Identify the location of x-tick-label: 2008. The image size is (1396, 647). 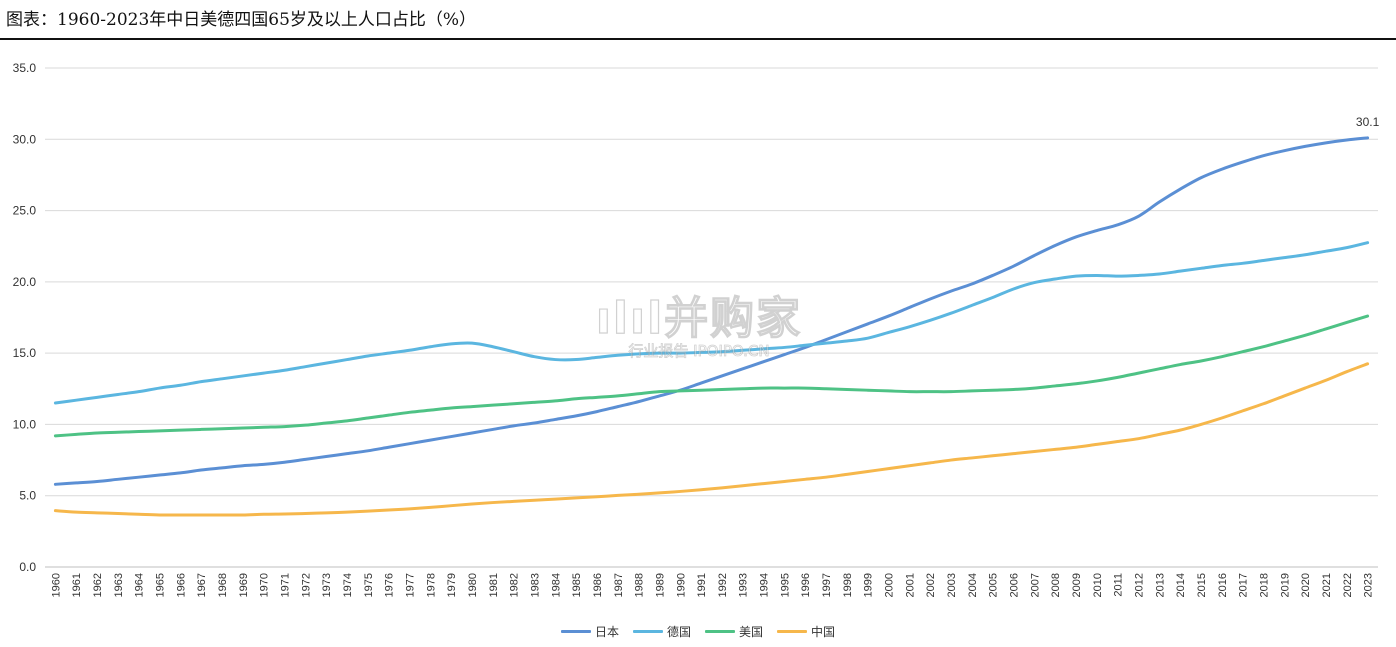
(1056, 585).